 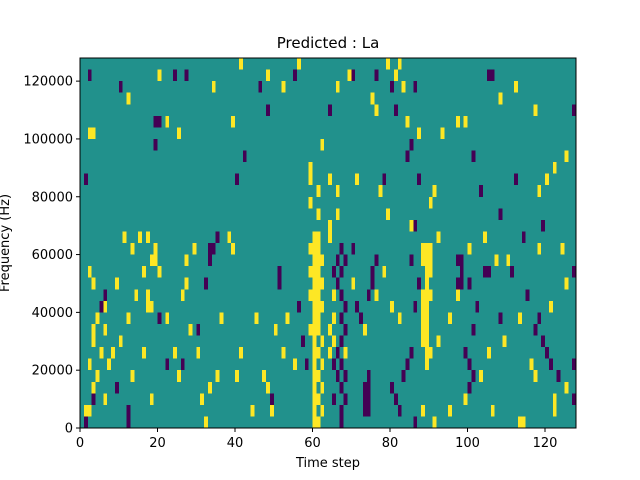 I want to click on y-tick-label: 80000, so click(x=52, y=197).